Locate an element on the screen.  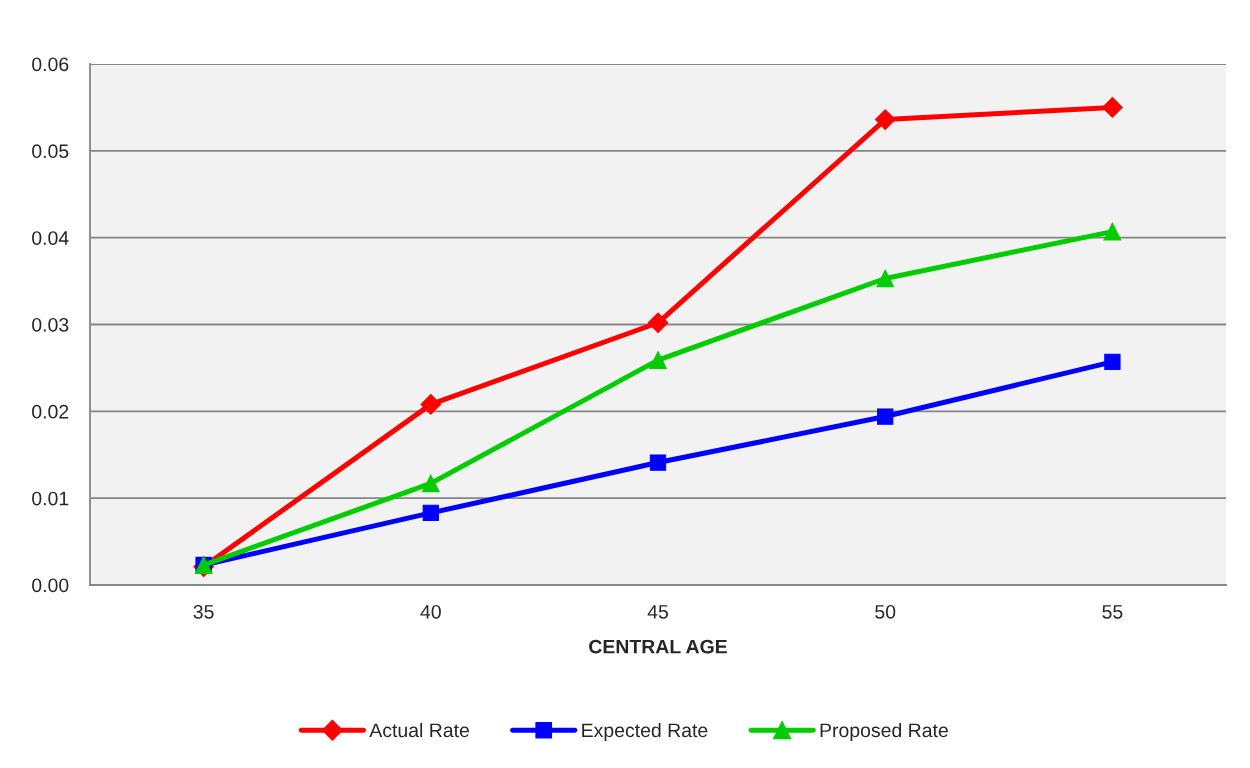
legend-label: Expected Rate is located at coordinates (645, 732).